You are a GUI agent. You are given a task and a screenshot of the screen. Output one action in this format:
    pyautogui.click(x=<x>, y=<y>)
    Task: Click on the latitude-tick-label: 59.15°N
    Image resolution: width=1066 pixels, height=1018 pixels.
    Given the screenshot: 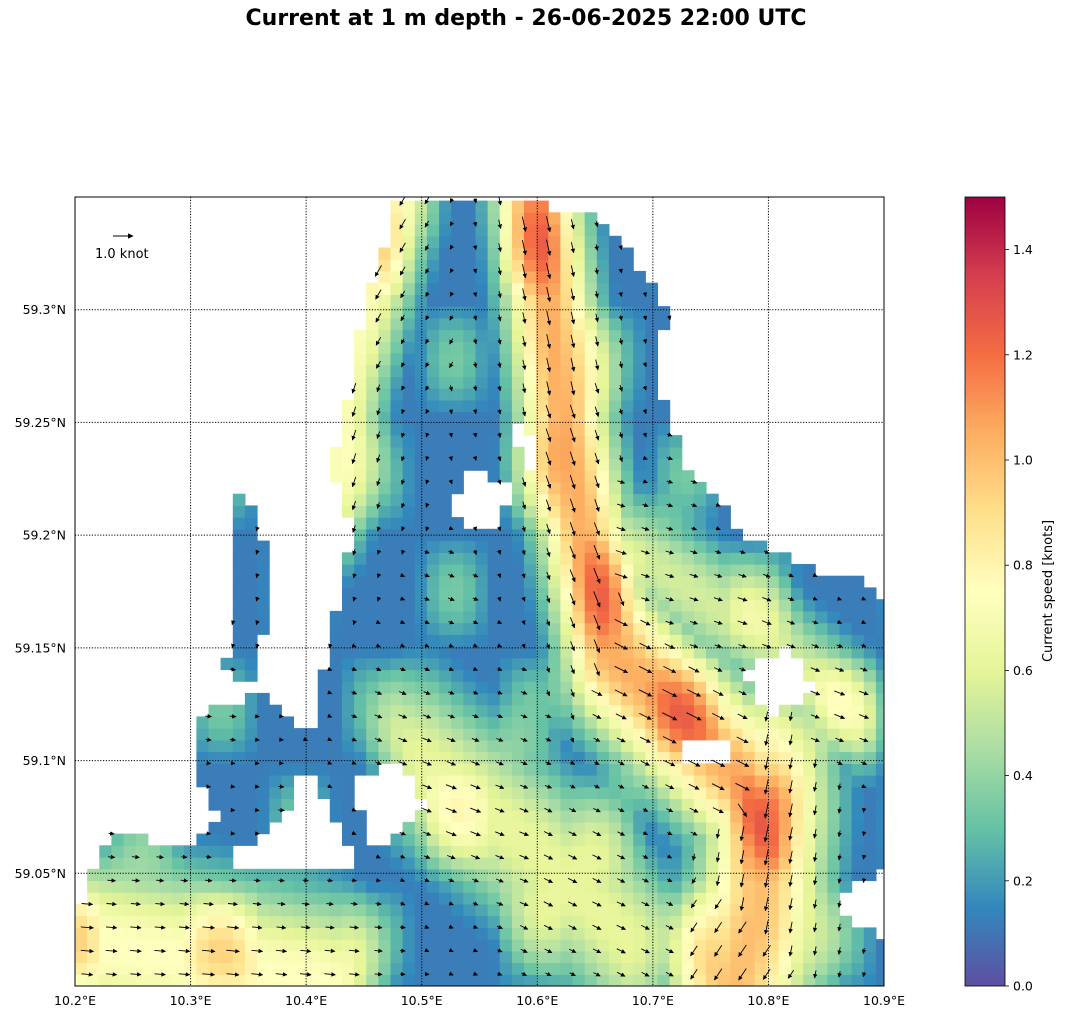 What is the action you would take?
    pyautogui.click(x=40, y=647)
    